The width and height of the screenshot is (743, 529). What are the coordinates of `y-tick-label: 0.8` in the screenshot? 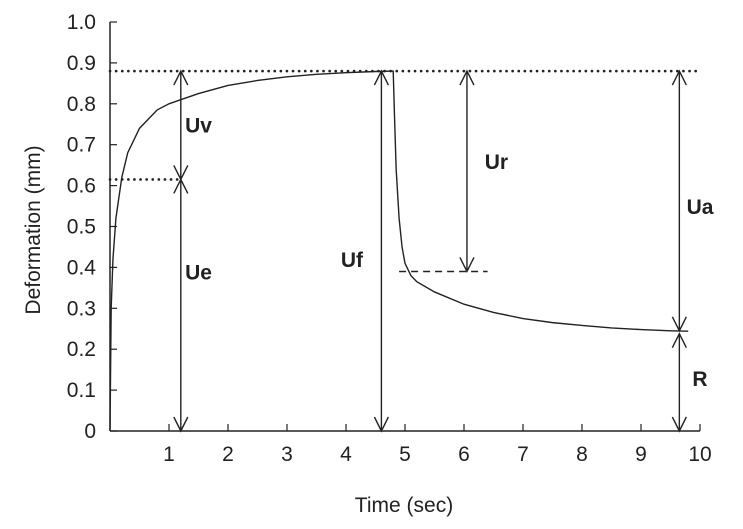 It's located at (81, 104).